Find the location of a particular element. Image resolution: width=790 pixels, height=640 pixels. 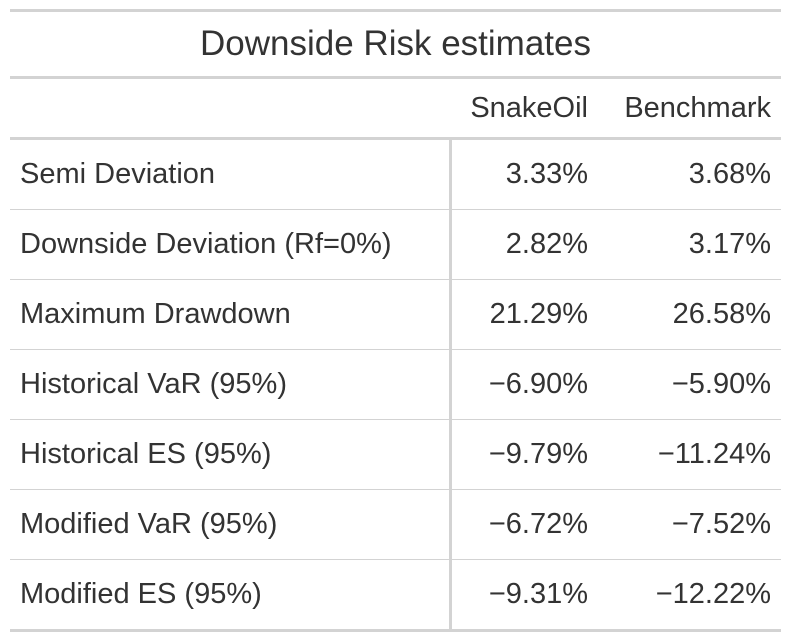

cell-benchmark: −12.22% is located at coordinates (689, 595).